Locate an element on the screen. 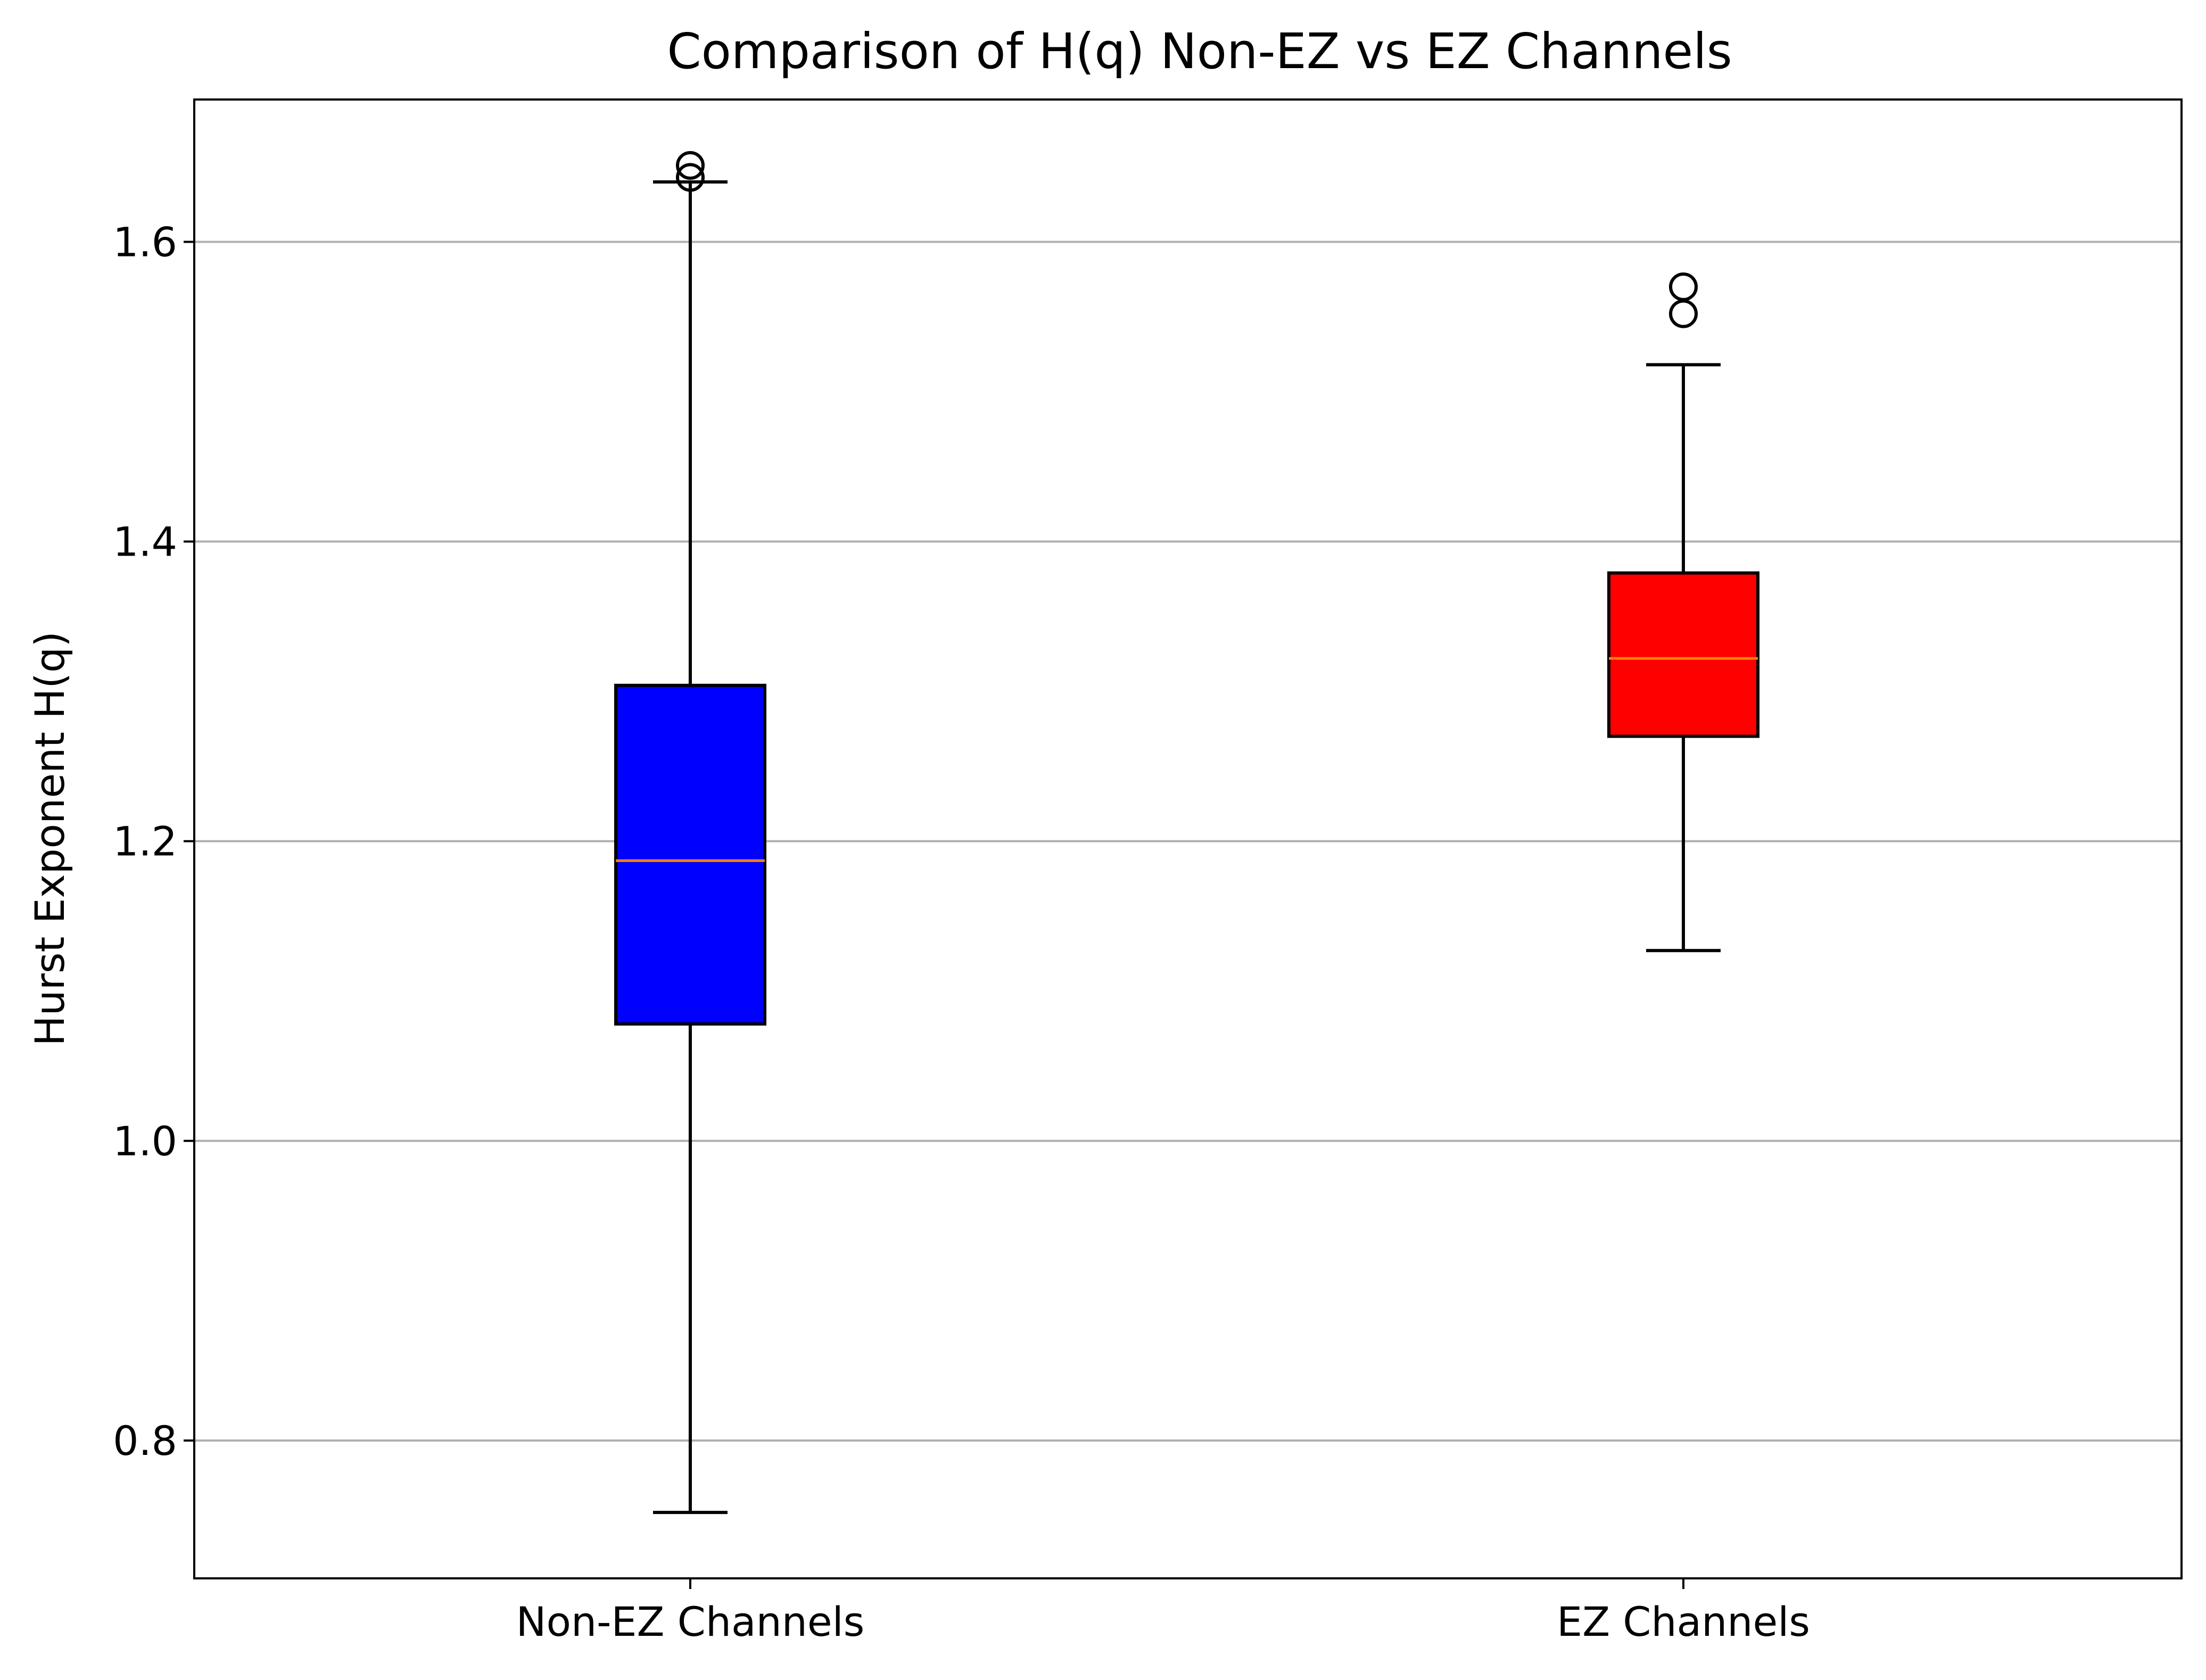 This screenshot has height=1680, width=2206. y-tick-label: 1.0 is located at coordinates (145, 1141).